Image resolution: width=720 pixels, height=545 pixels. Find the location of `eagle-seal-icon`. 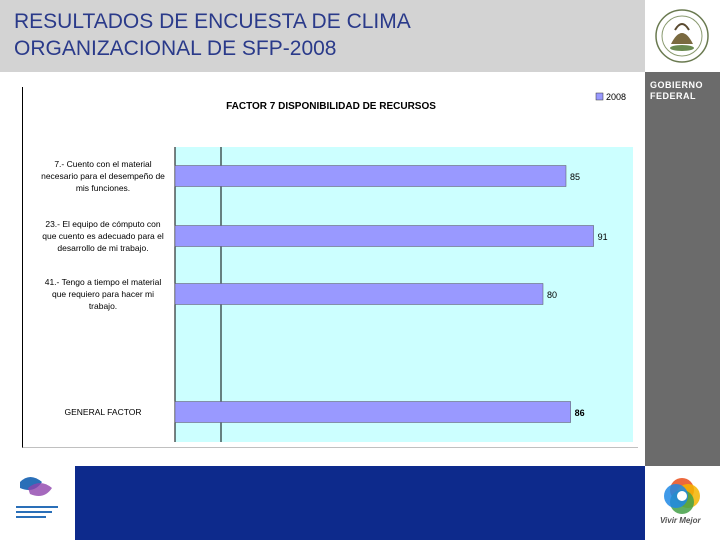

eagle-seal-icon is located at coordinates (682, 36).